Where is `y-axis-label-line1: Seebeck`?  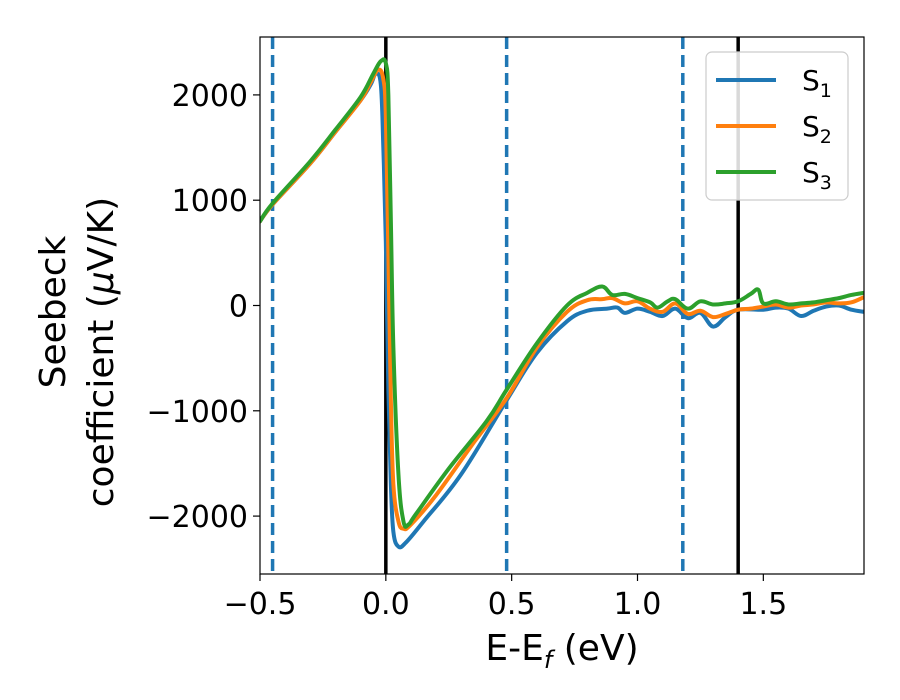 y-axis-label-line1: Seebeck is located at coordinates (53, 311).